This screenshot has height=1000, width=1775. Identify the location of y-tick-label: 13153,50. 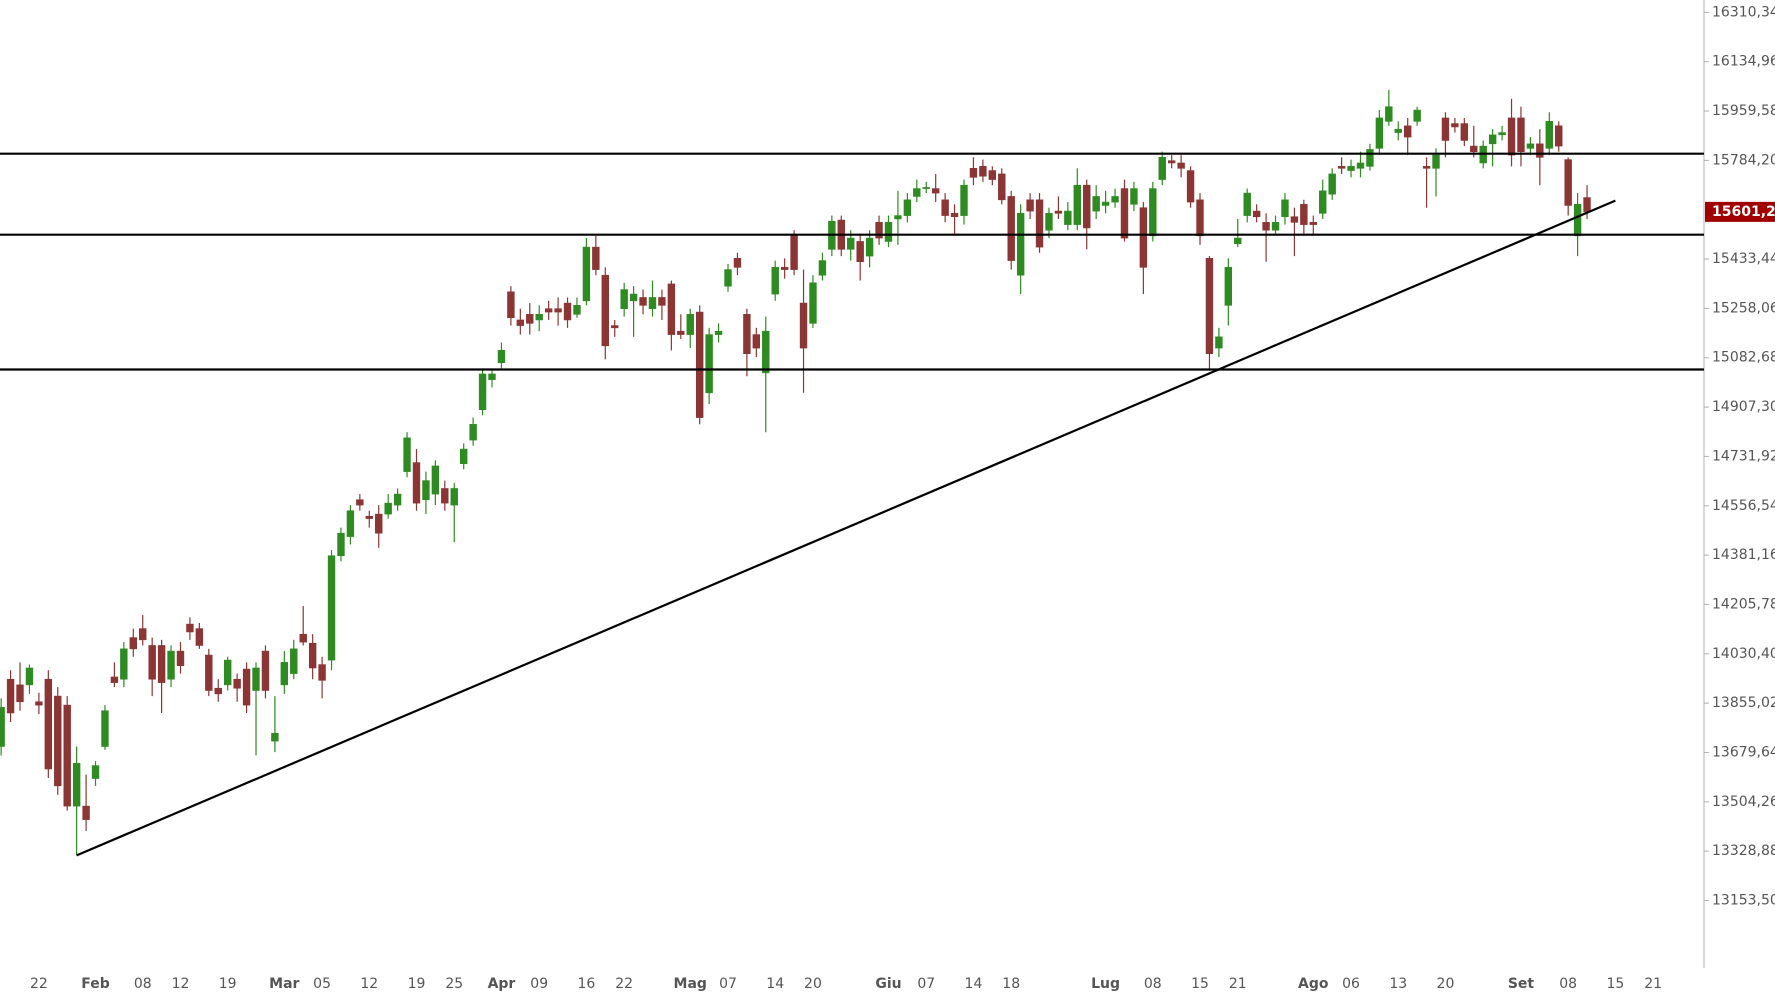
(1743, 901).